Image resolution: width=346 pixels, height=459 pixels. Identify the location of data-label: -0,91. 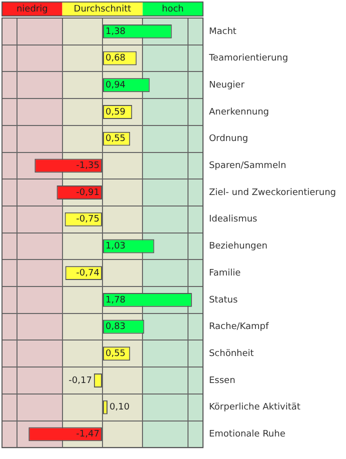
(88, 193).